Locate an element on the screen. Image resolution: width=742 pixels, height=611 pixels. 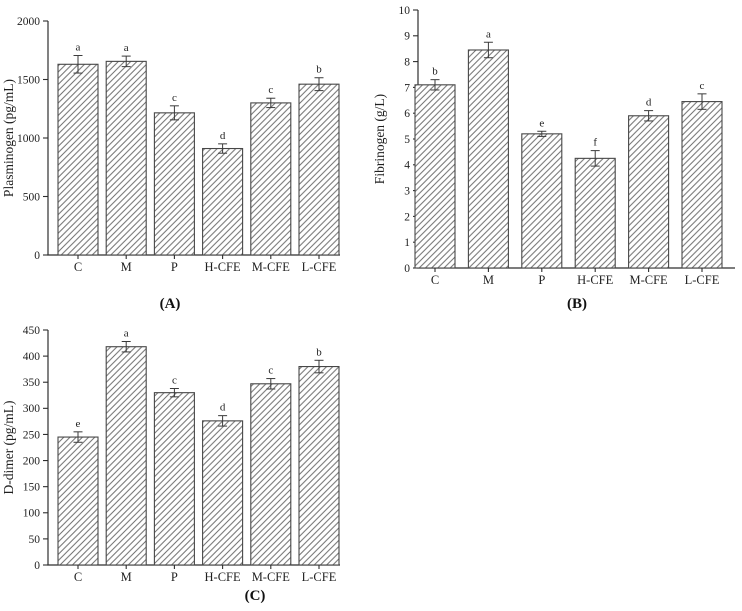
y-tick-label: 10 is located at coordinates (405, 11).